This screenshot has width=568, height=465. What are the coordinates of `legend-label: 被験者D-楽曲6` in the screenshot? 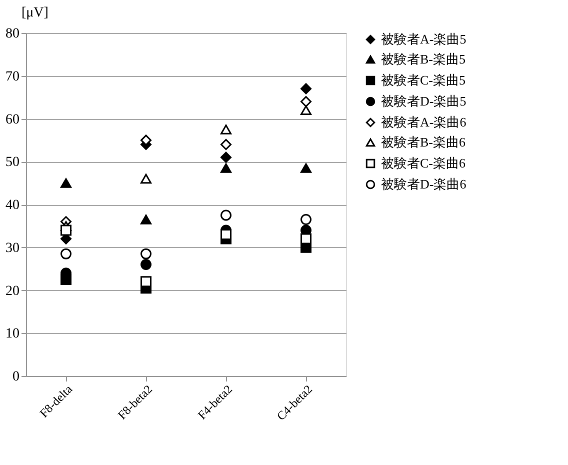 It's located at (424, 184).